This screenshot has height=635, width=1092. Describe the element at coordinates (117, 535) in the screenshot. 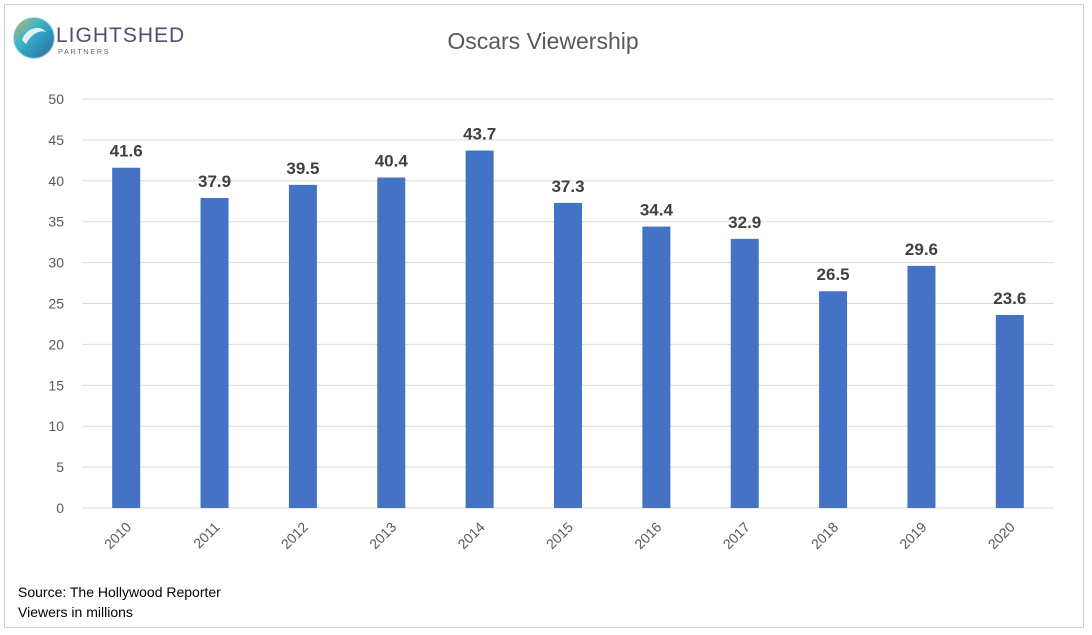

I see `x-tick-label: 2010` at that location.